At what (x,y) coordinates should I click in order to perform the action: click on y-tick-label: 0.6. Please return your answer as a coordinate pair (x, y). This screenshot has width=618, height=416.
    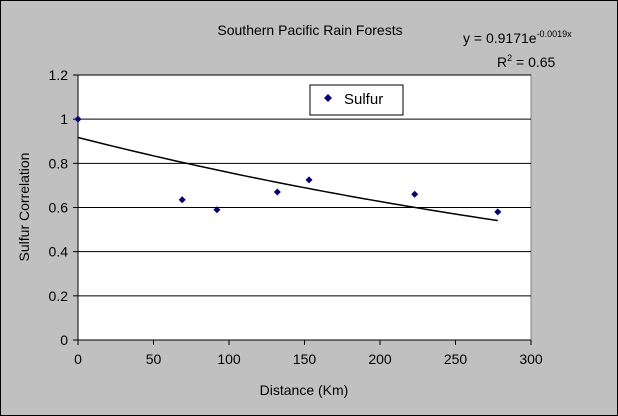
    Looking at the image, I should click on (59, 208).